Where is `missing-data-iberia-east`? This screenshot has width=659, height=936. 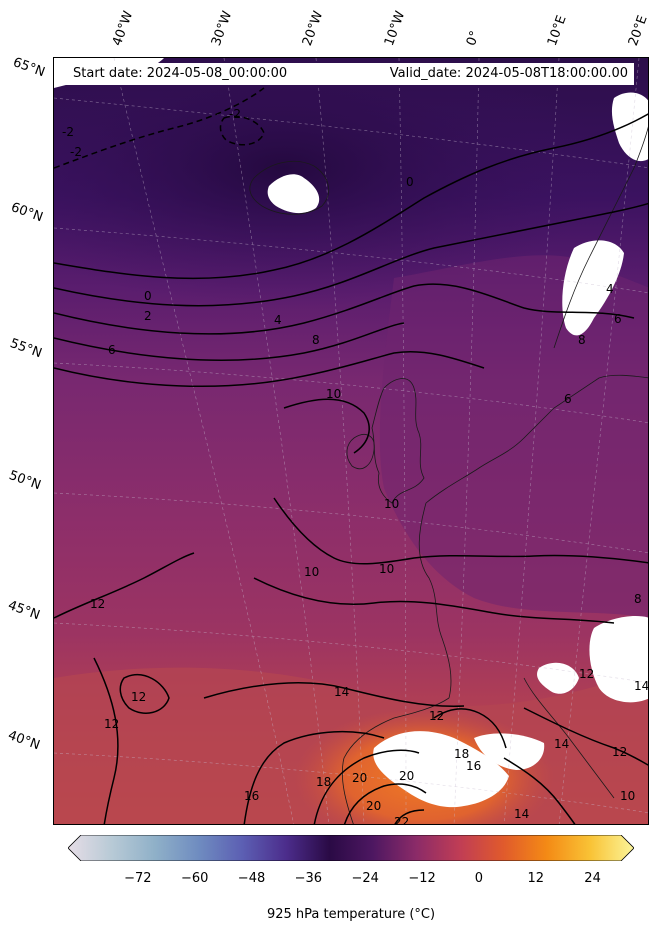
missing-data-iberia-east is located at coordinates (509, 751).